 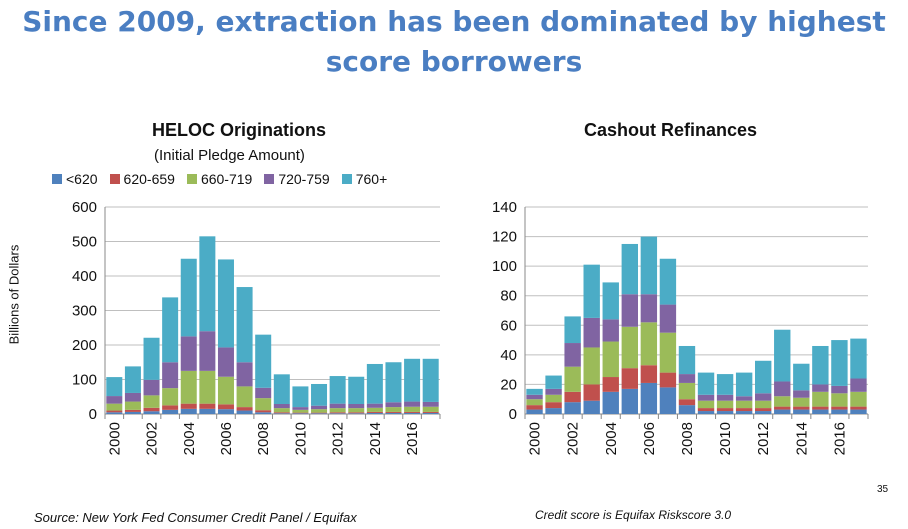 What do you see at coordinates (84, 345) in the screenshot?
I see `heloc-y-tick-label: 200` at bounding box center [84, 345].